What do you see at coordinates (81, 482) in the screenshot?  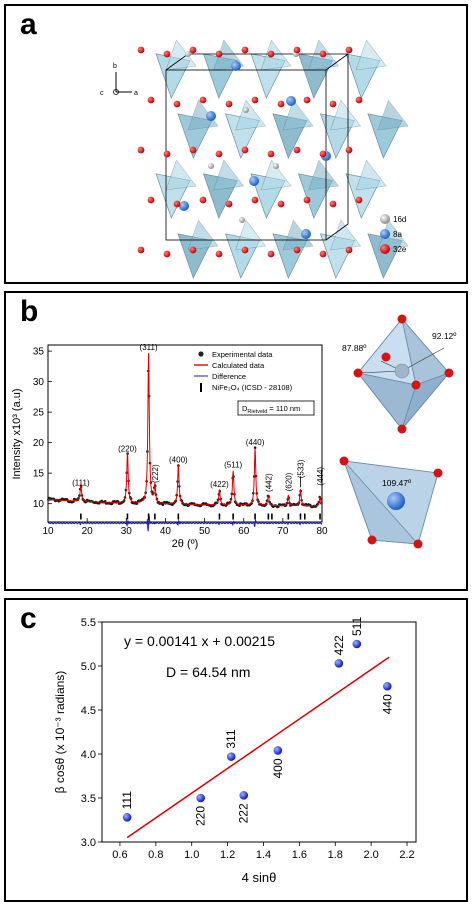 I see `peak-label: (111)` at bounding box center [81, 482].